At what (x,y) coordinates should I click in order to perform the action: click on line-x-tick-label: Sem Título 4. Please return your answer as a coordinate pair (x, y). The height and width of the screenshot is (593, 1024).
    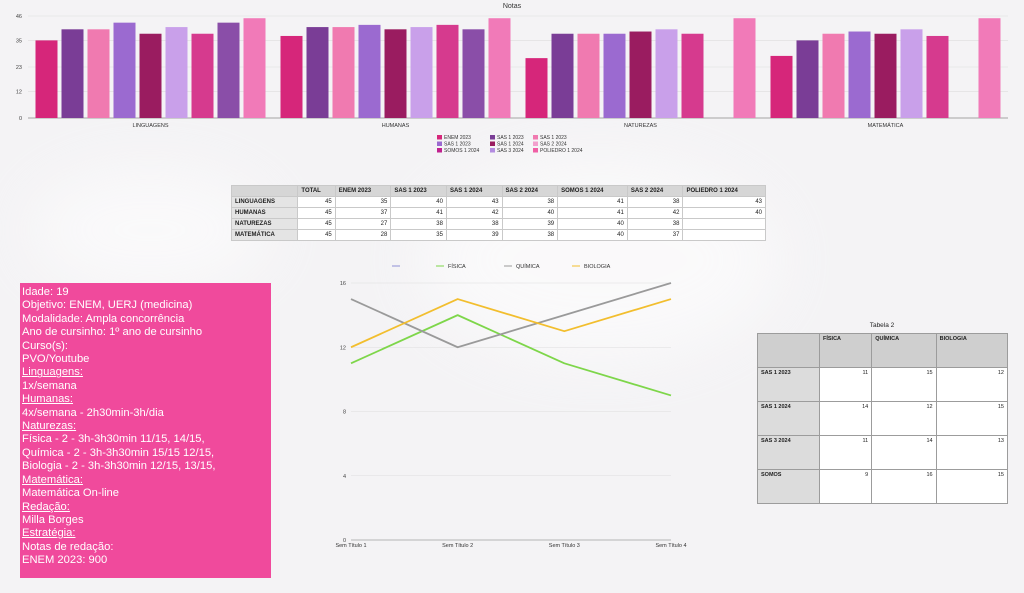
    Looking at the image, I should click on (670, 546).